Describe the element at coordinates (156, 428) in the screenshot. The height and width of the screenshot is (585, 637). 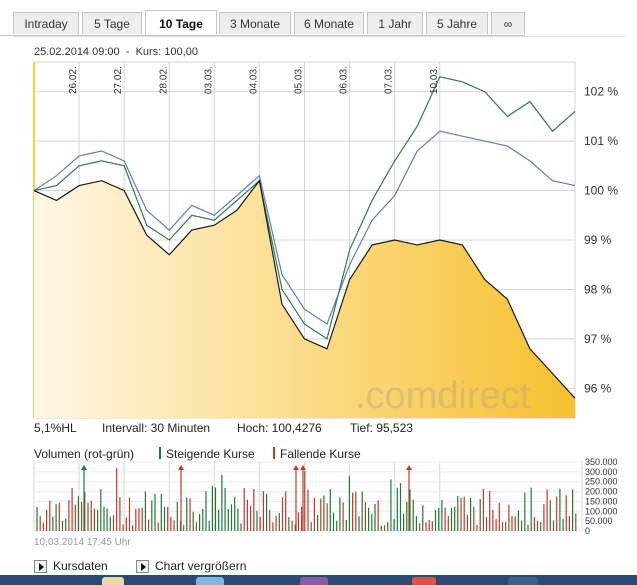
I see `stat-intervall: Intervall: 30 Minuten` at that location.